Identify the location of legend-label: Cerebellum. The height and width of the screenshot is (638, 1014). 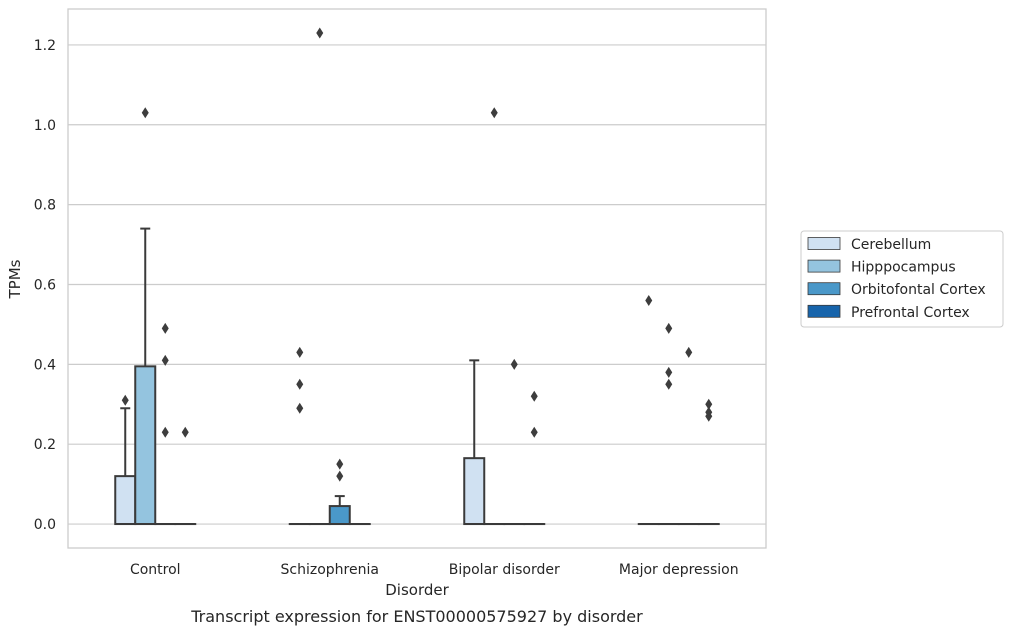
(891, 245).